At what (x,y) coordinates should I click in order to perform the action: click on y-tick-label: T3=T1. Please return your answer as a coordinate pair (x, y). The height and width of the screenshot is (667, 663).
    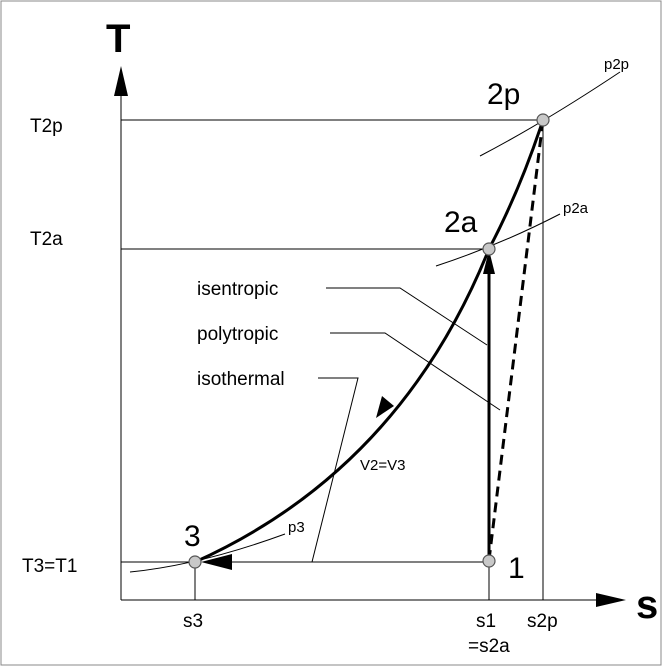
    Looking at the image, I should click on (49, 566).